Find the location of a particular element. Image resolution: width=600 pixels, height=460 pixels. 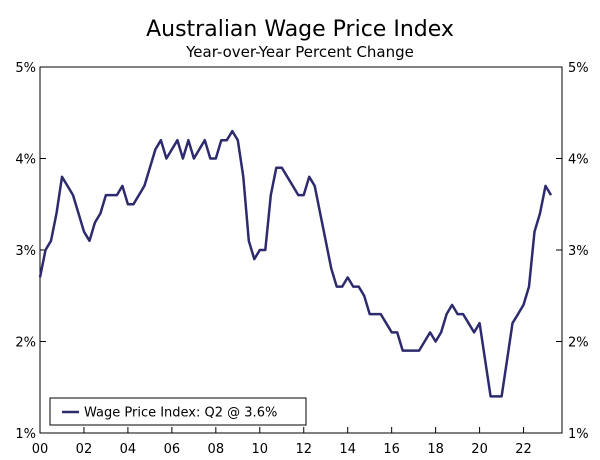

y-axis-right: 1% 2% 3% 4% 5% is located at coordinates (572, 251).